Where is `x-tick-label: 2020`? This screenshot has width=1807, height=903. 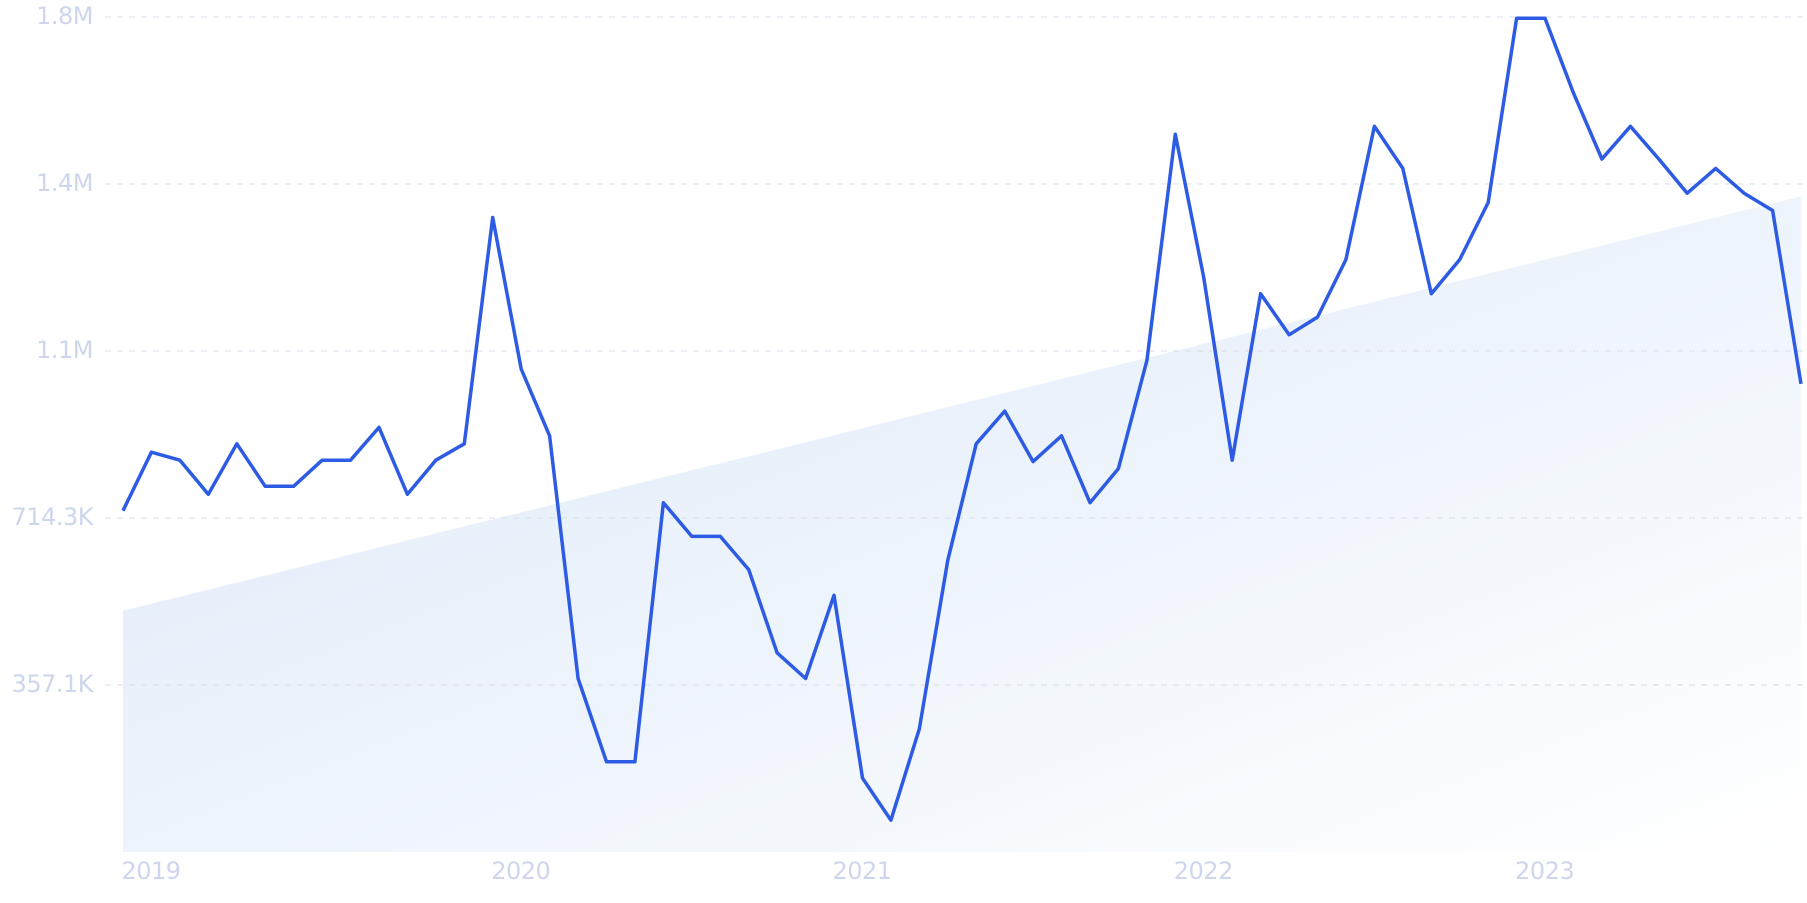 x-tick-label: 2020 is located at coordinates (520, 871).